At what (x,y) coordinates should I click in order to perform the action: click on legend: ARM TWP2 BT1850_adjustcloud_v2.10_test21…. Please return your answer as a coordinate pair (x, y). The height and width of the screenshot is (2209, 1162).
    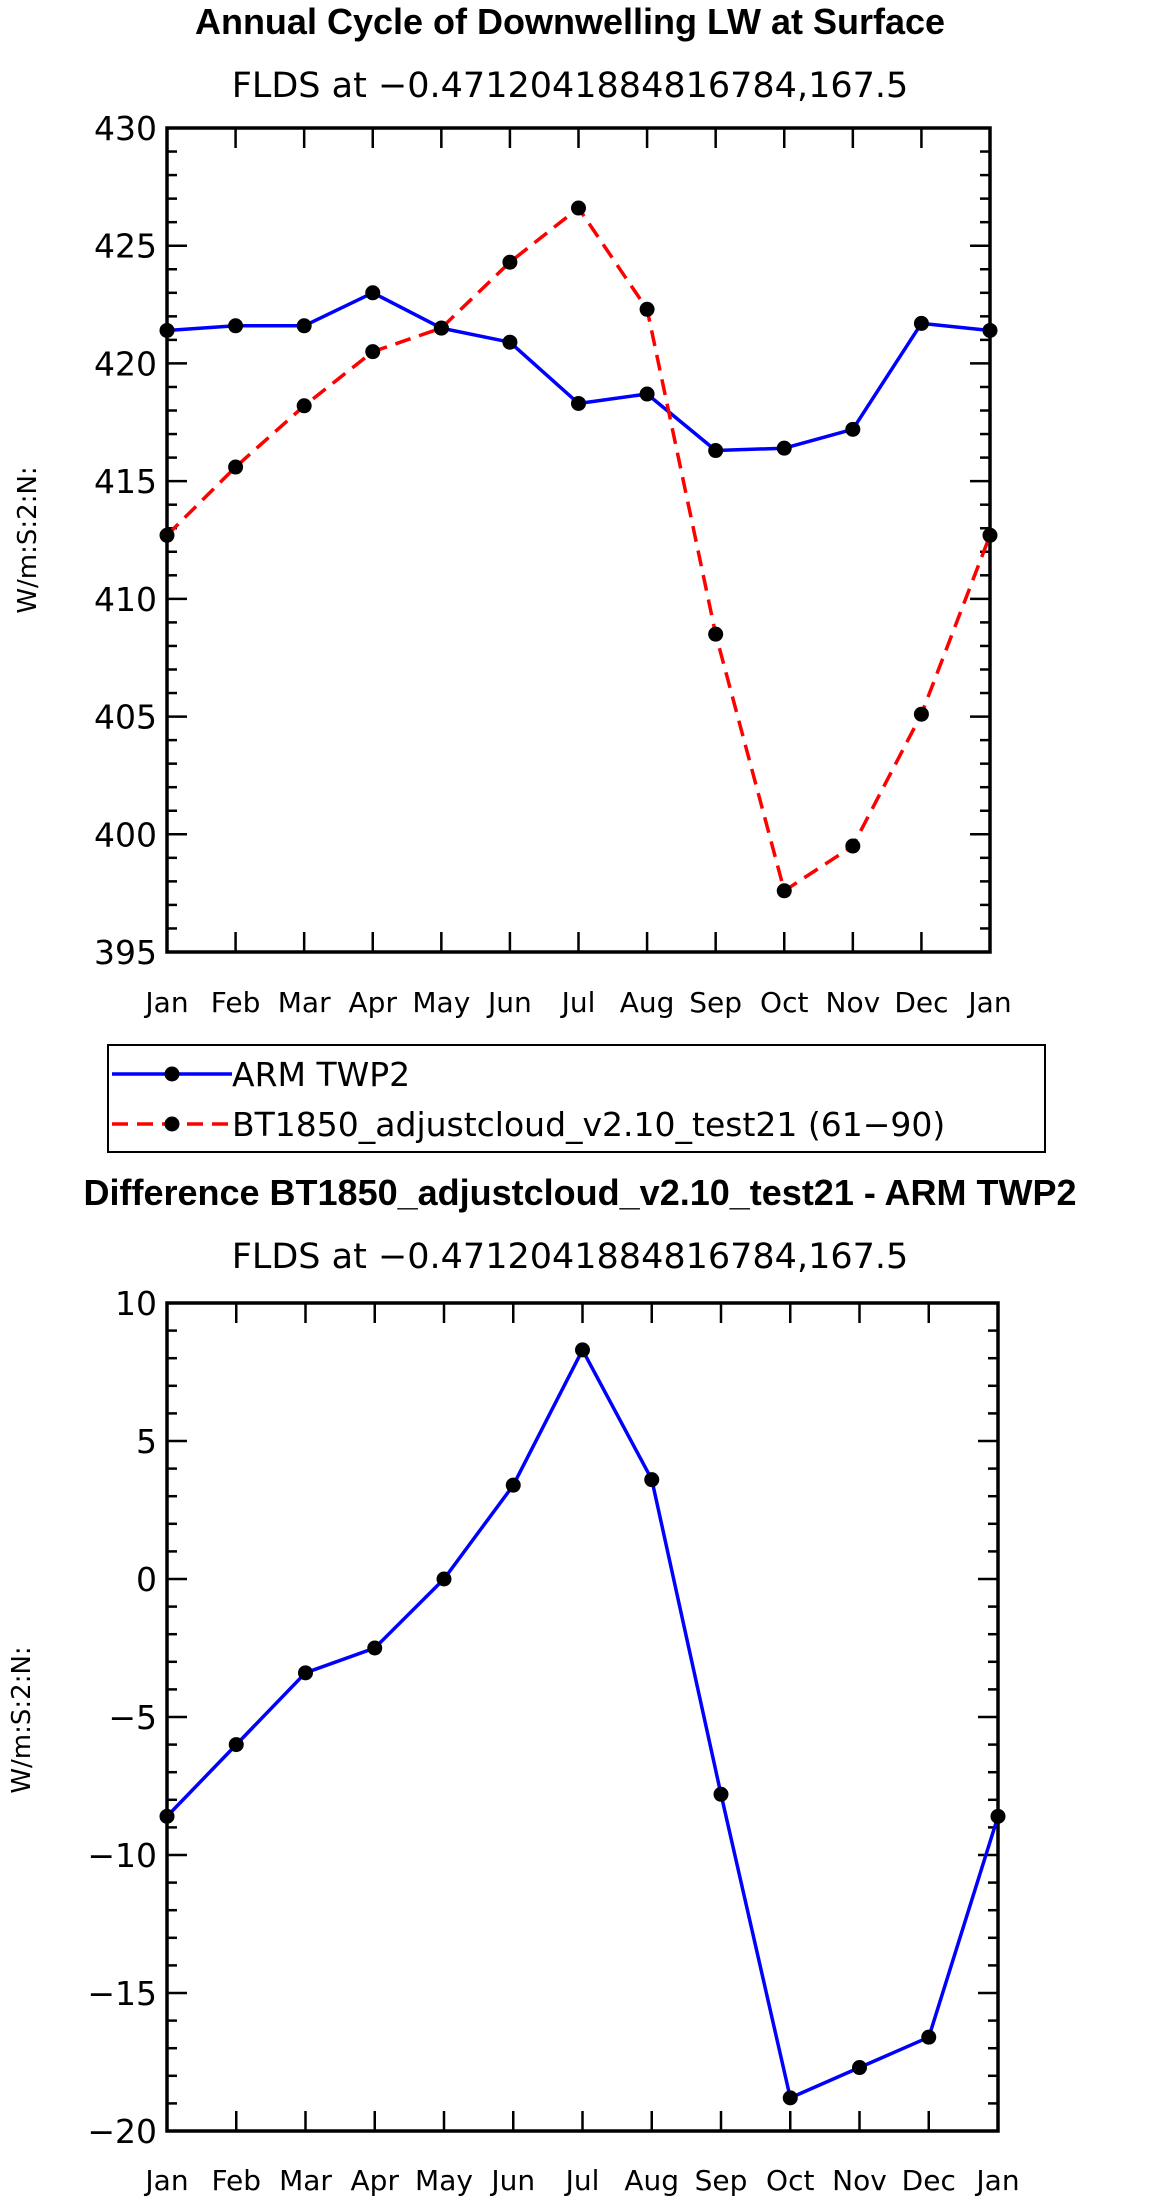
    Looking at the image, I should click on (576, 1098).